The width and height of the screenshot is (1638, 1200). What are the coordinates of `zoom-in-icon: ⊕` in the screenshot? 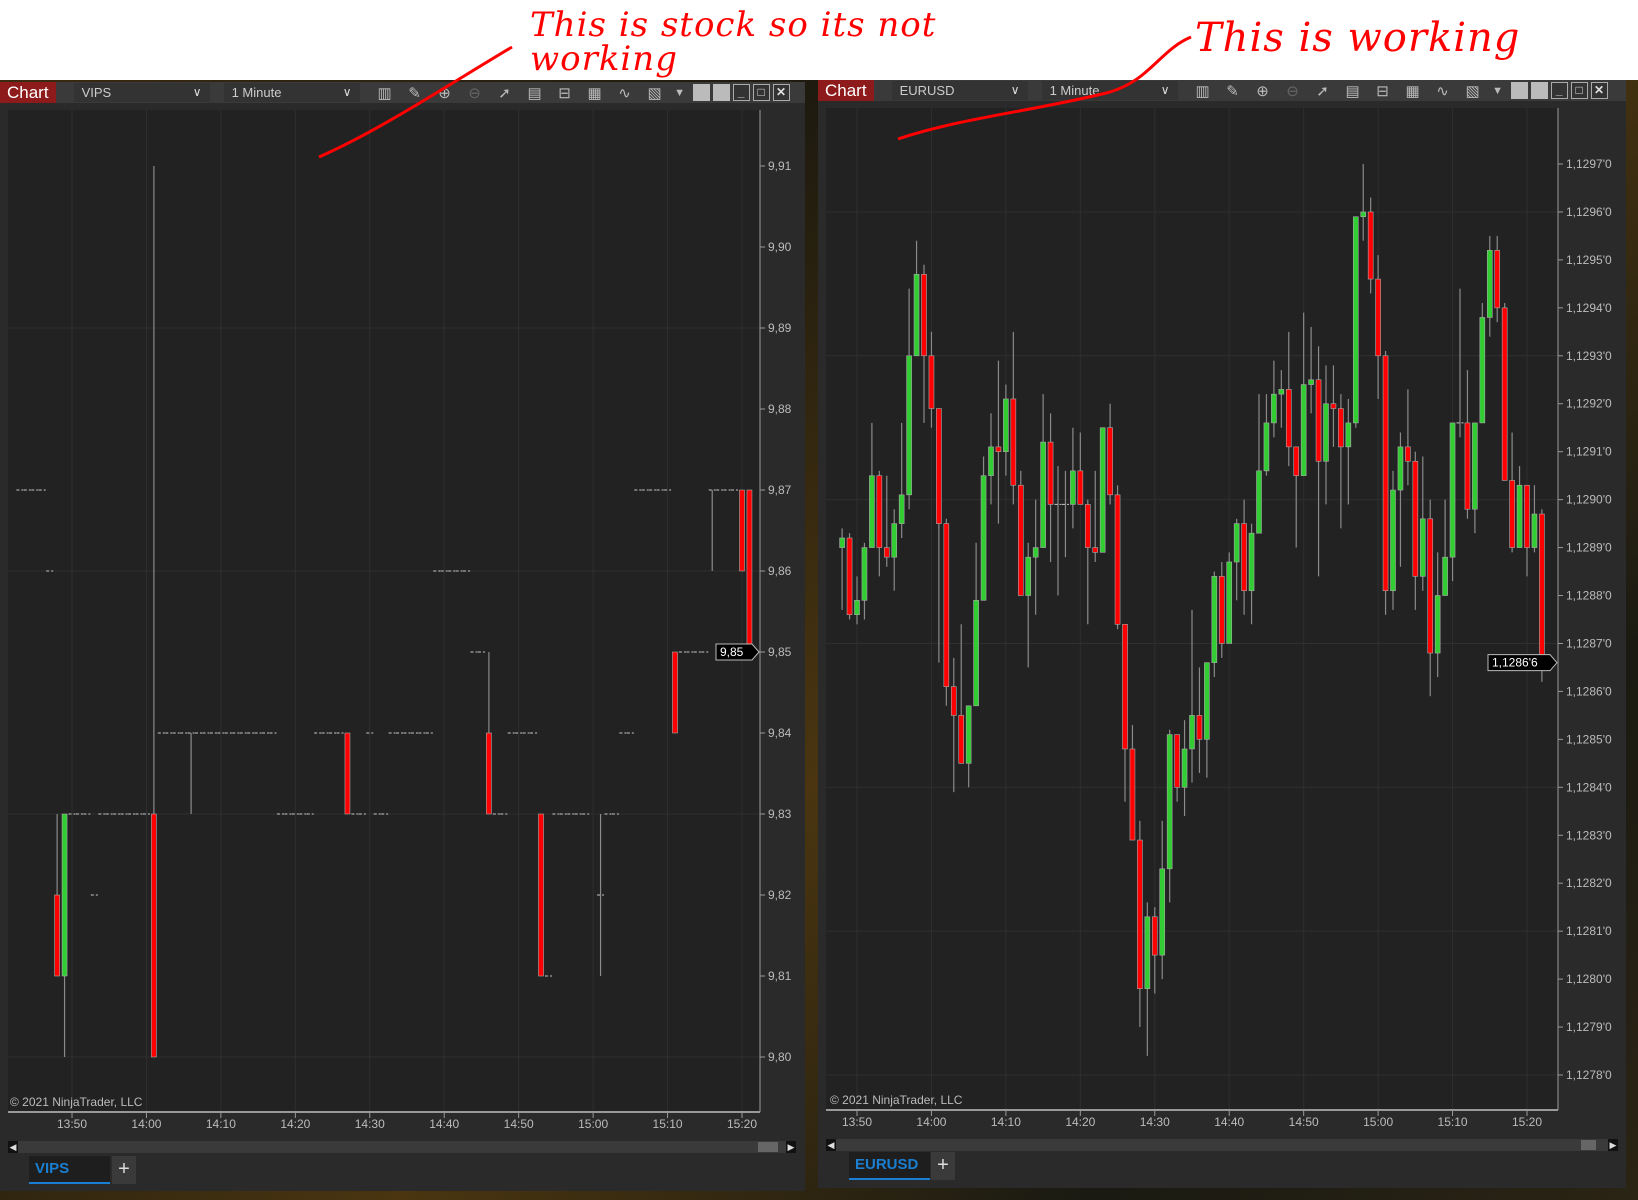 It's located at (1262, 91).